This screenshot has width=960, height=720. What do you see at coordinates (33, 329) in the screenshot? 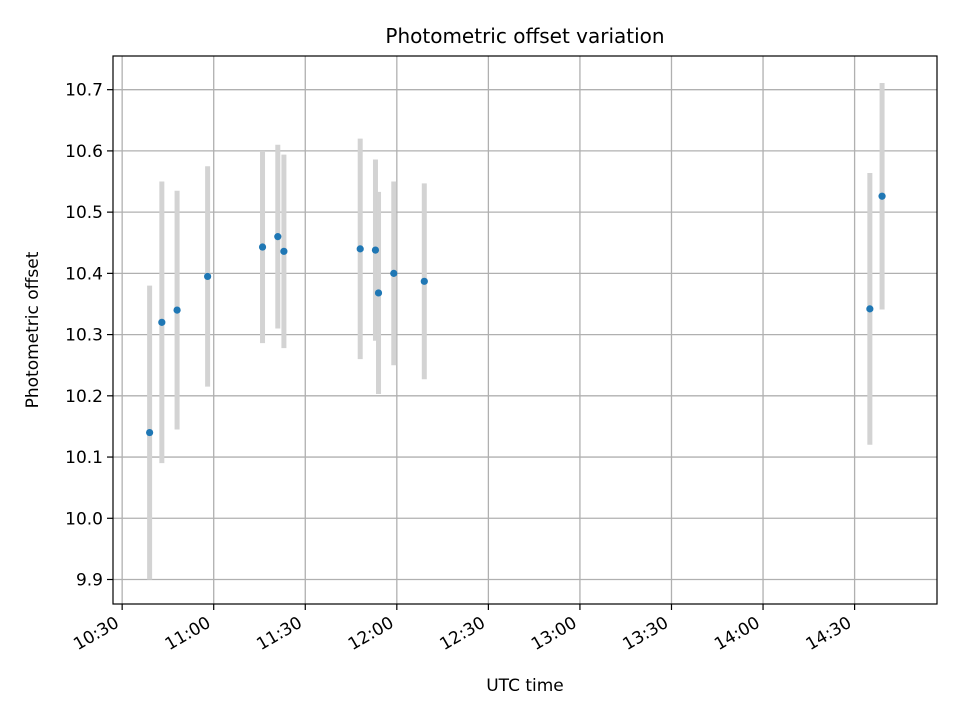
I see `y-axis-title: Photometric offset` at bounding box center [33, 329].